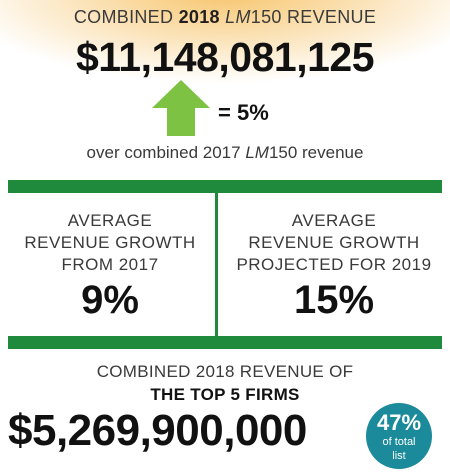 The height and width of the screenshot is (474, 450). What do you see at coordinates (199, 17) in the screenshot?
I see `title-year: 2018` at bounding box center [199, 17].